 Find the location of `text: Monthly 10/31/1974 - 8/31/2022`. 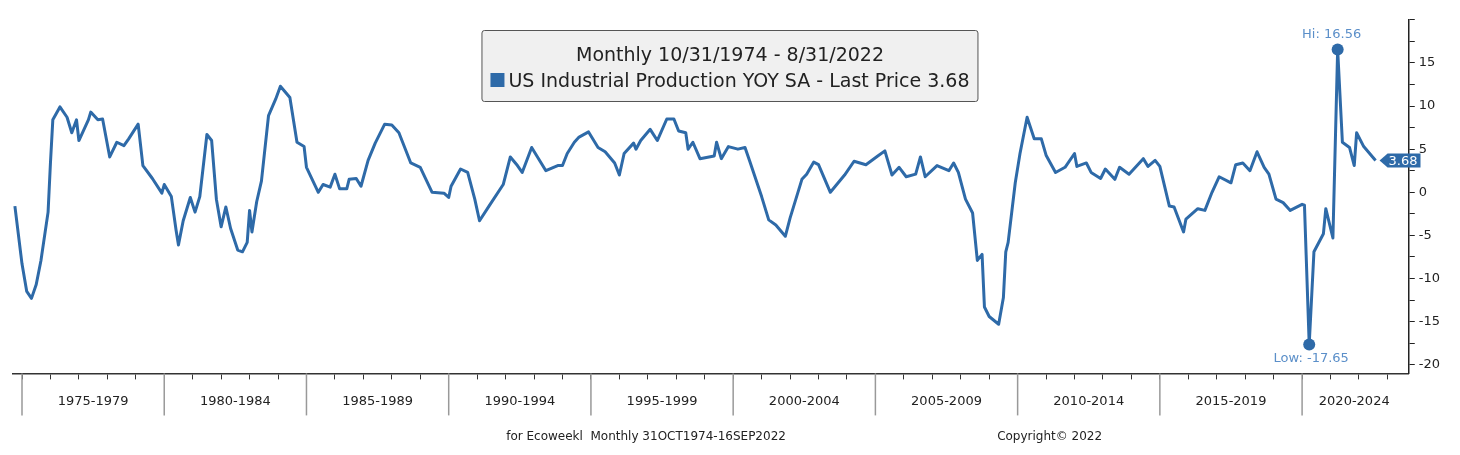

text: Monthly 10/31/1974 - 8/31/2022 is located at coordinates (730, 54).